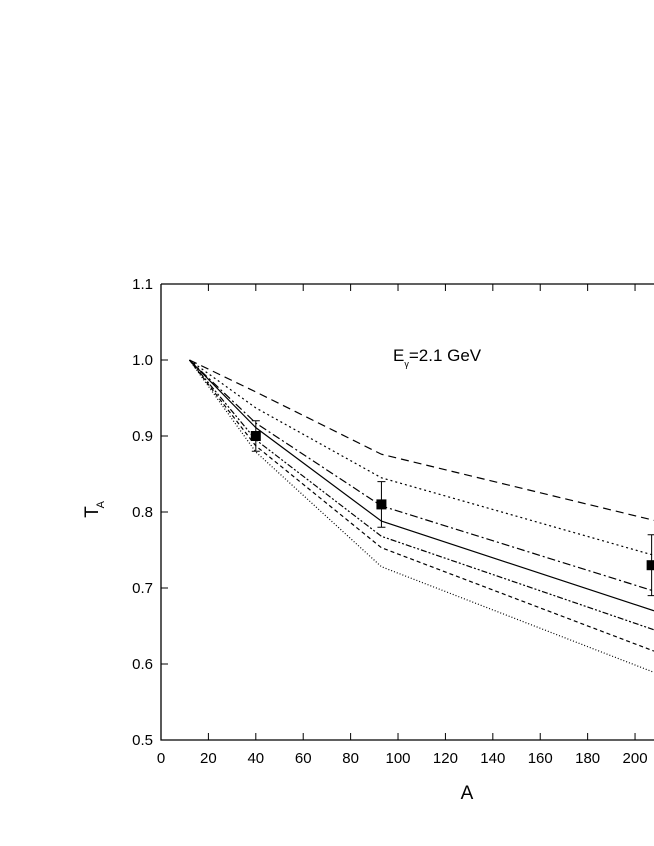 Image resolution: width=654 pixels, height=846 pixels. I want to click on y-axis-label-main: T, so click(92, 512).